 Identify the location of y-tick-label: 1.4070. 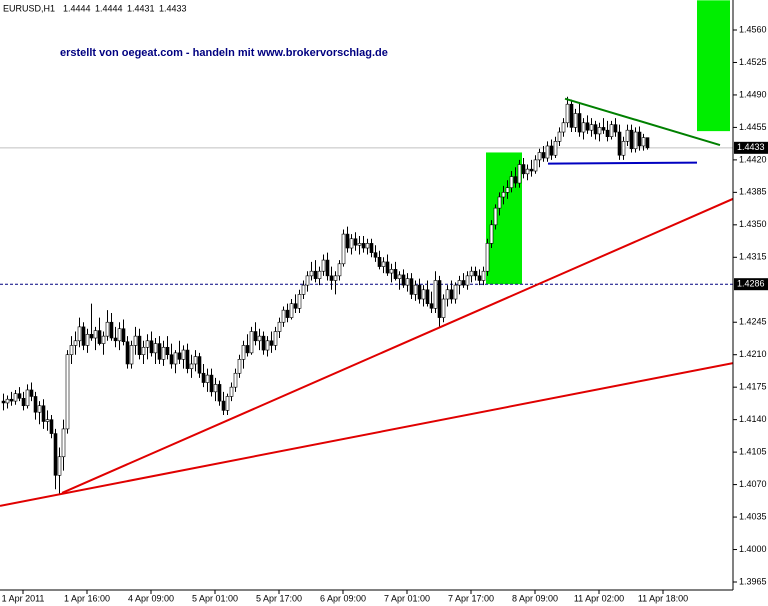
(753, 484).